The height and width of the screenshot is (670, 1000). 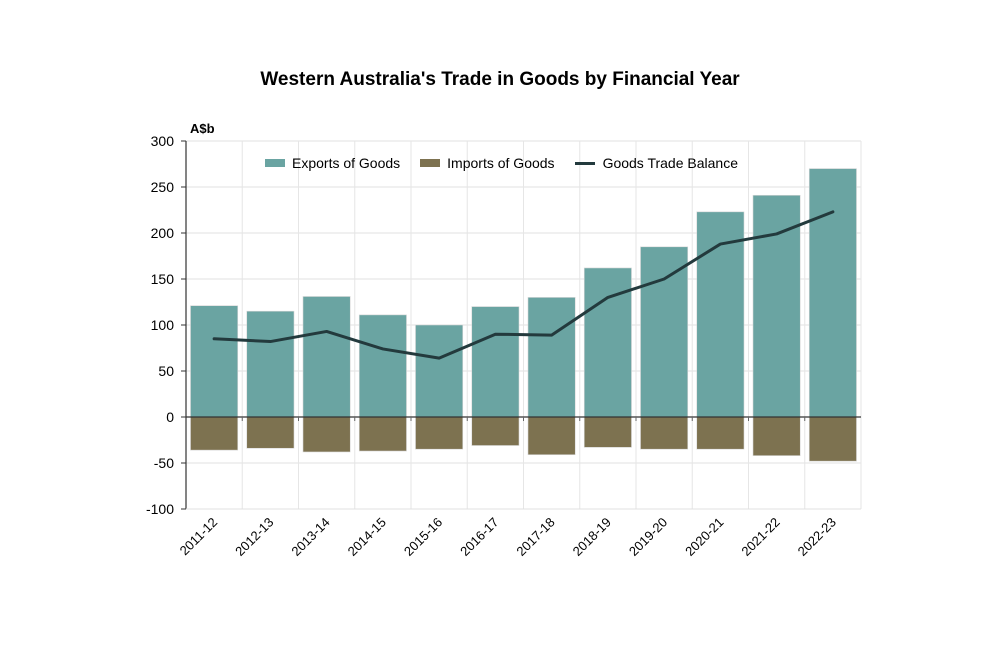 What do you see at coordinates (163, 279) in the screenshot?
I see `y-tick-label: 150` at bounding box center [163, 279].